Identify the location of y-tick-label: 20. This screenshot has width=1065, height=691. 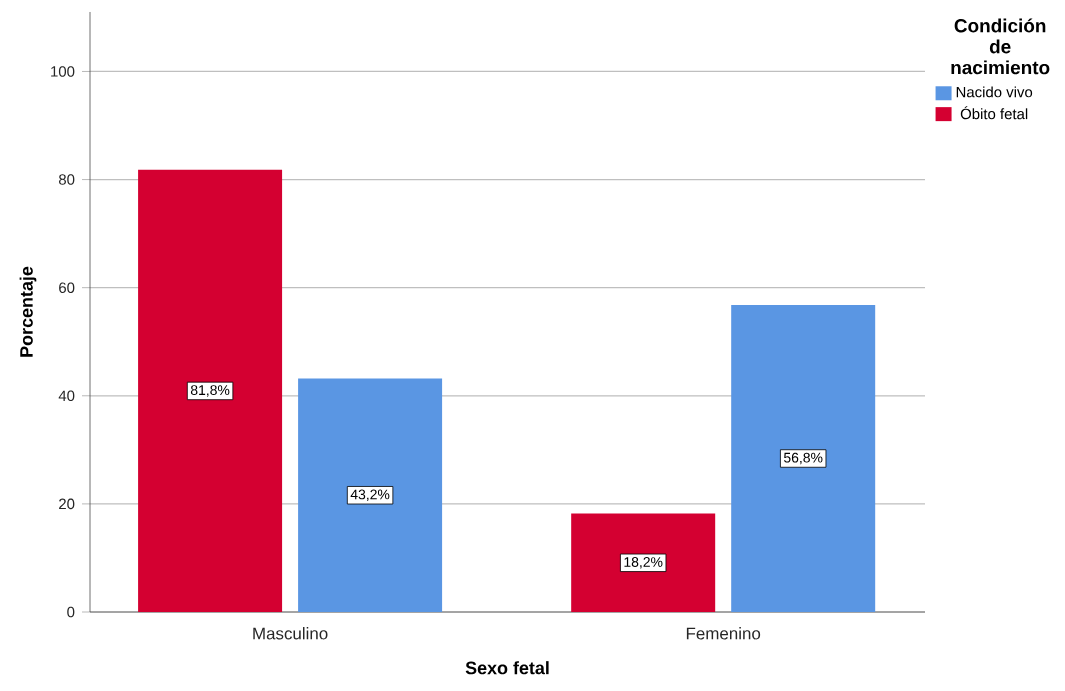
(67, 504).